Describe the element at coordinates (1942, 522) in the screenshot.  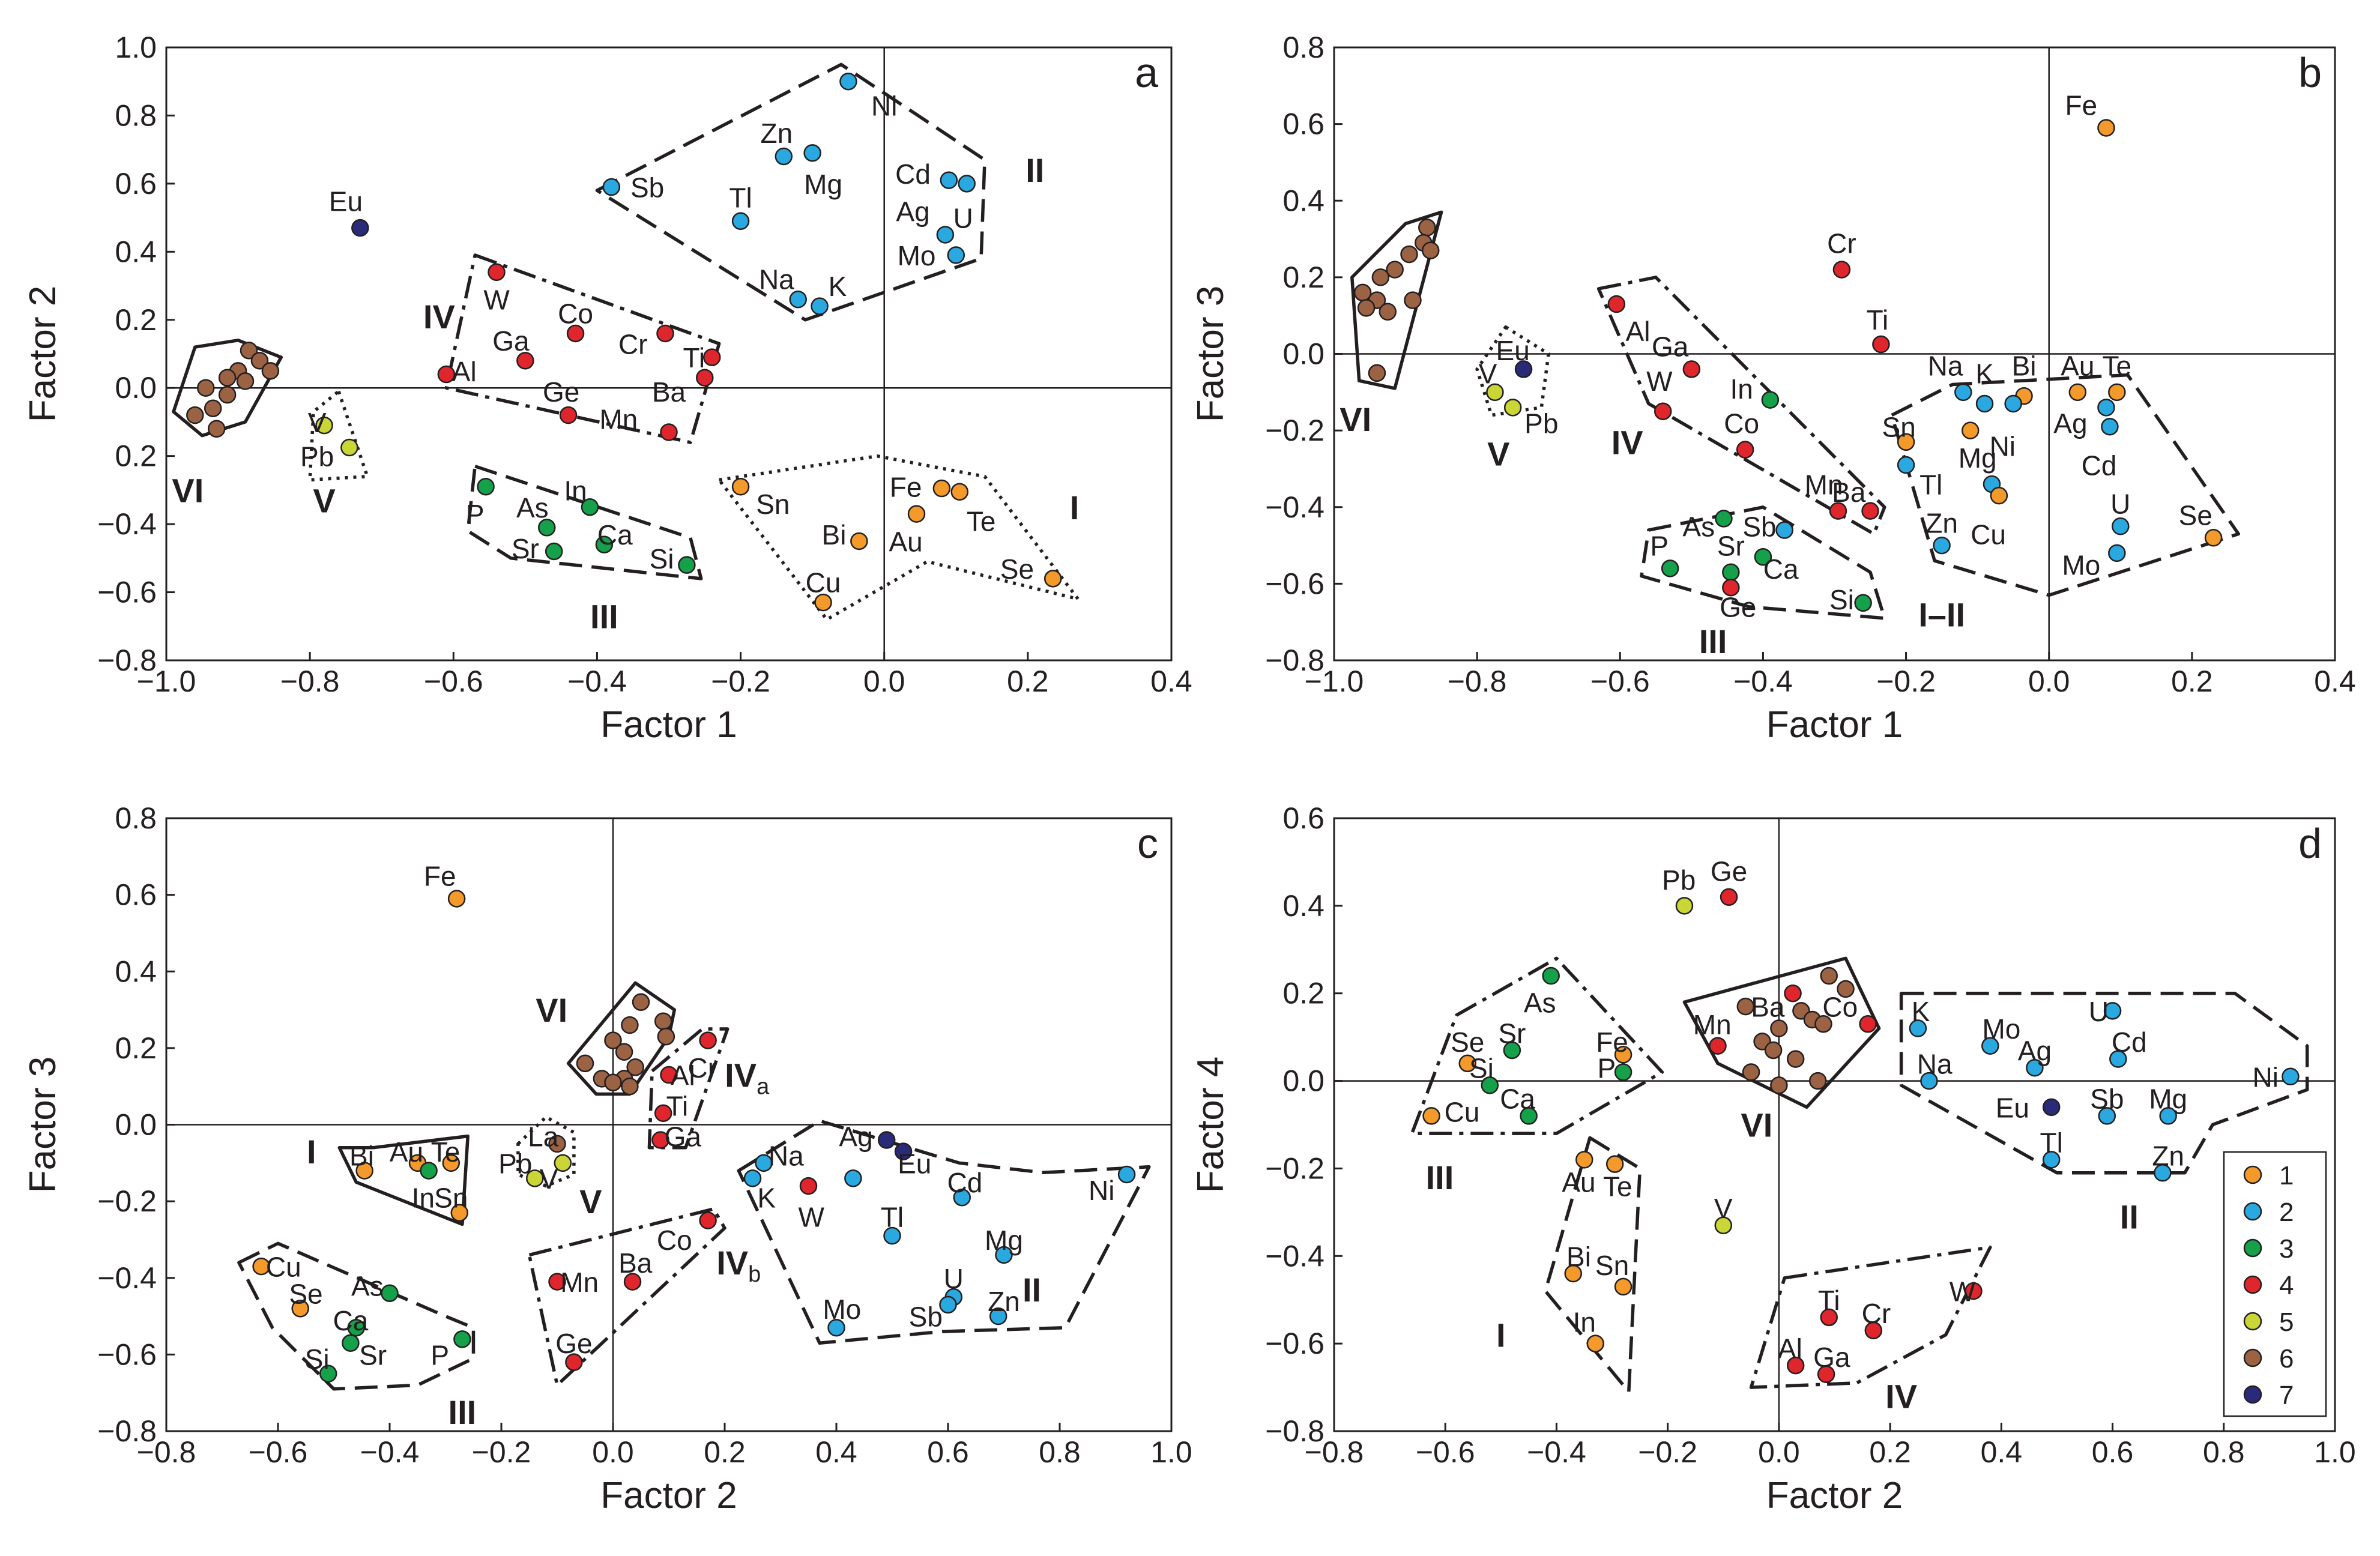
I see `point-label: Zn` at that location.